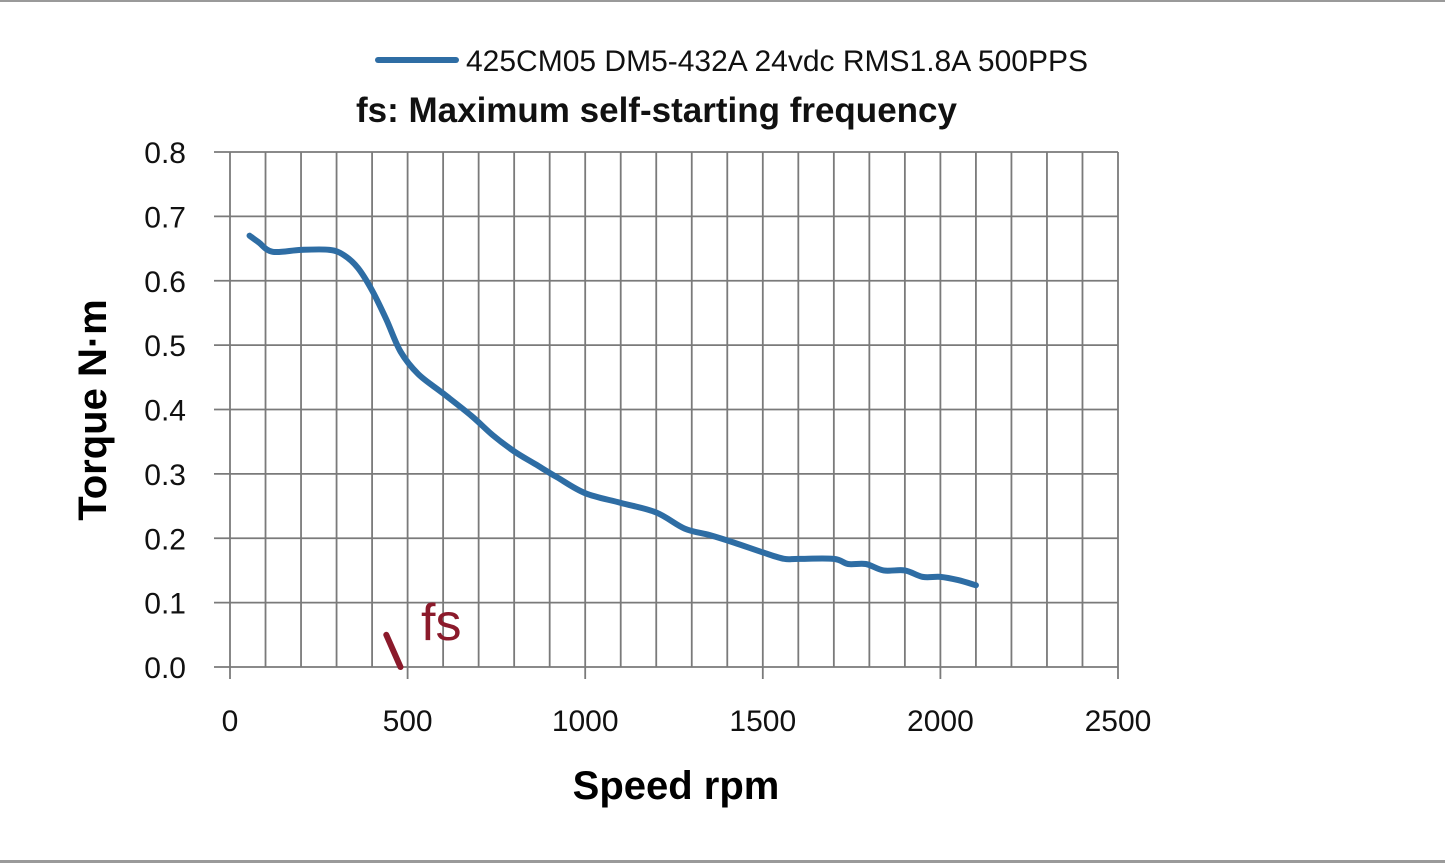  Describe the element at coordinates (1118, 721) in the screenshot. I see `x-tick-label: 2500` at that location.